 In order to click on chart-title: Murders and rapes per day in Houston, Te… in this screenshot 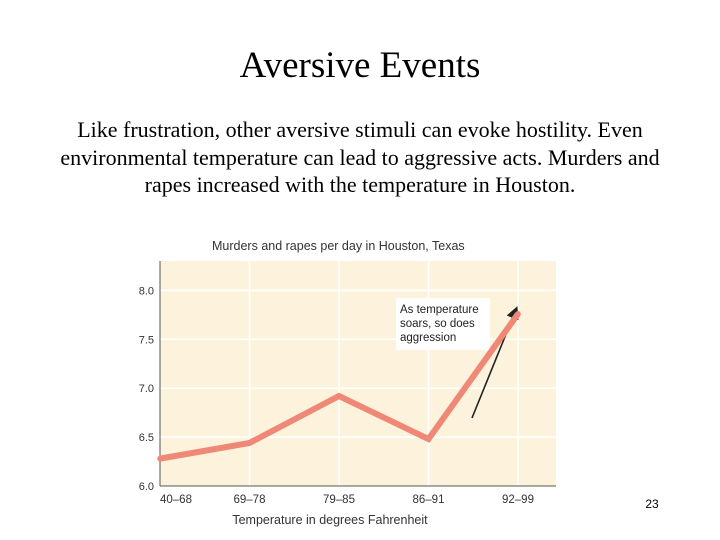, I will do `click(338, 246)`.